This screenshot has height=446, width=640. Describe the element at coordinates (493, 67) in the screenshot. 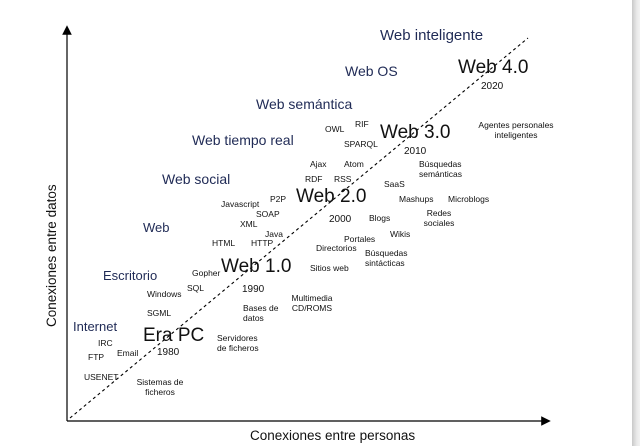

I see `milestone-web-4: Web 4.0` at that location.